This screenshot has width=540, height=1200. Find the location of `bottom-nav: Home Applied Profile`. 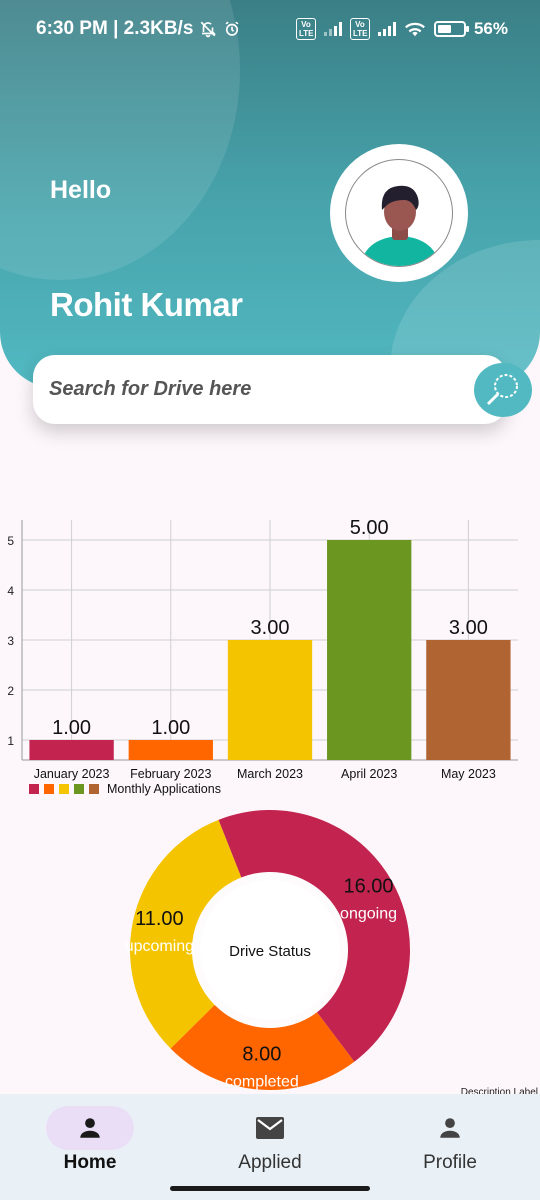

bottom-nav: Home Applied Profile is located at coordinates (270, 1147).